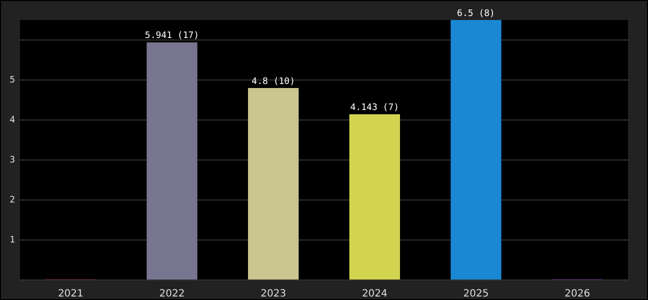 The width and height of the screenshot is (648, 300). I want to click on x-tick-label: 2024, so click(375, 294).